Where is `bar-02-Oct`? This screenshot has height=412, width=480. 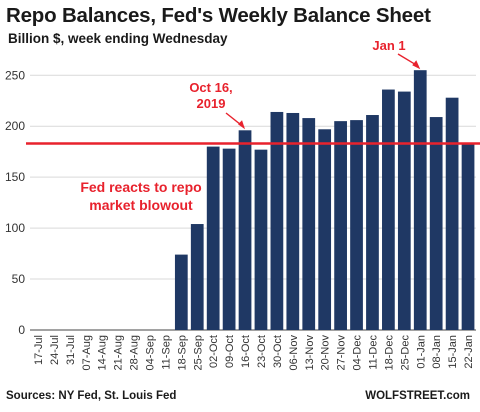
bar-02-Oct is located at coordinates (213, 238).